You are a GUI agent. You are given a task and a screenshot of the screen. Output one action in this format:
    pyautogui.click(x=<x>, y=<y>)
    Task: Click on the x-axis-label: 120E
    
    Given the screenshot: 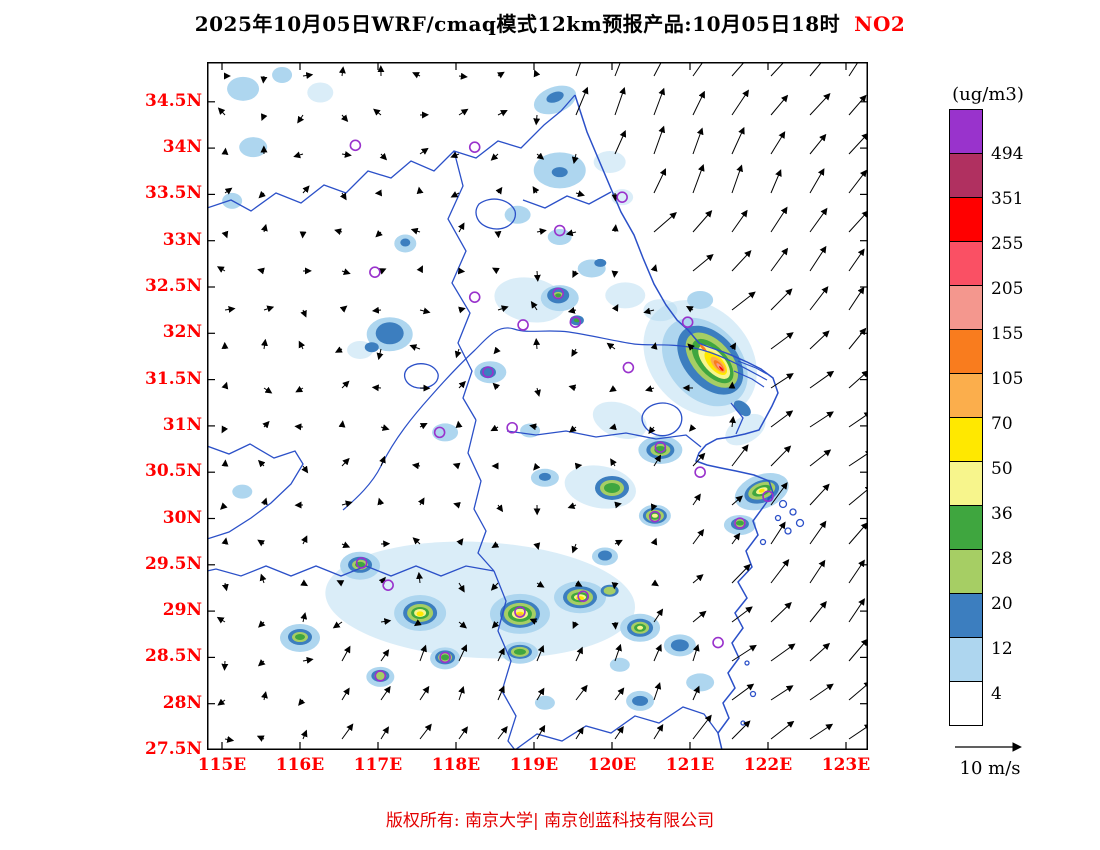 What is the action you would take?
    pyautogui.click(x=612, y=765)
    